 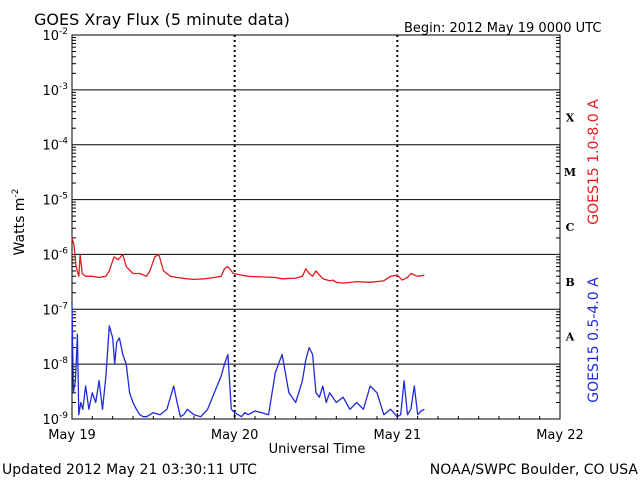 What do you see at coordinates (129, 470) in the screenshot?
I see `updated-timestamp: Updated 2012 May 21 03:30:11 UTC` at bounding box center [129, 470].